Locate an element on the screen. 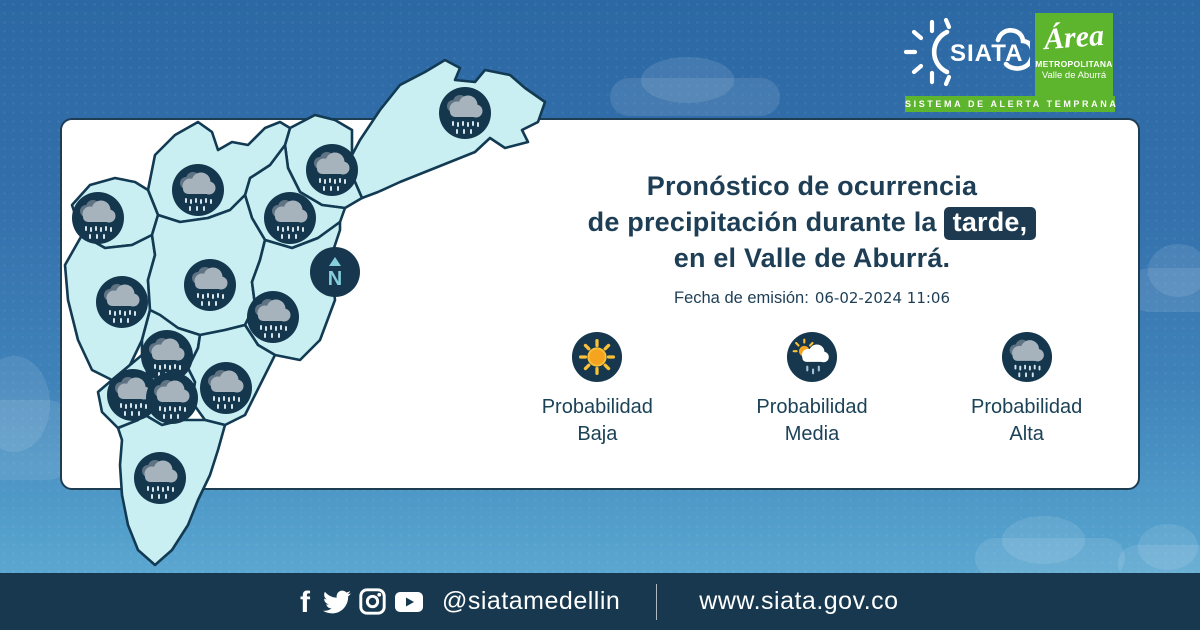 The height and width of the screenshot is (630, 1200). siata-logo-text: SIATA is located at coordinates (986, 53).